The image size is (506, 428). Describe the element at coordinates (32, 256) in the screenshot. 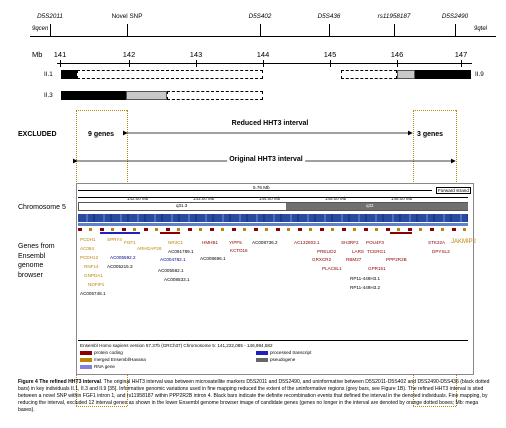

I see `ensembl-label-line: Ensembl` at that location.